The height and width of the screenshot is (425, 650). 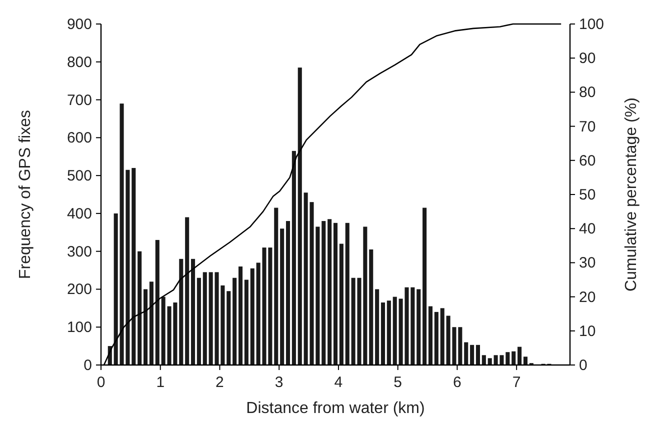 I want to click on y-tick-label: 500, so click(x=79, y=176).